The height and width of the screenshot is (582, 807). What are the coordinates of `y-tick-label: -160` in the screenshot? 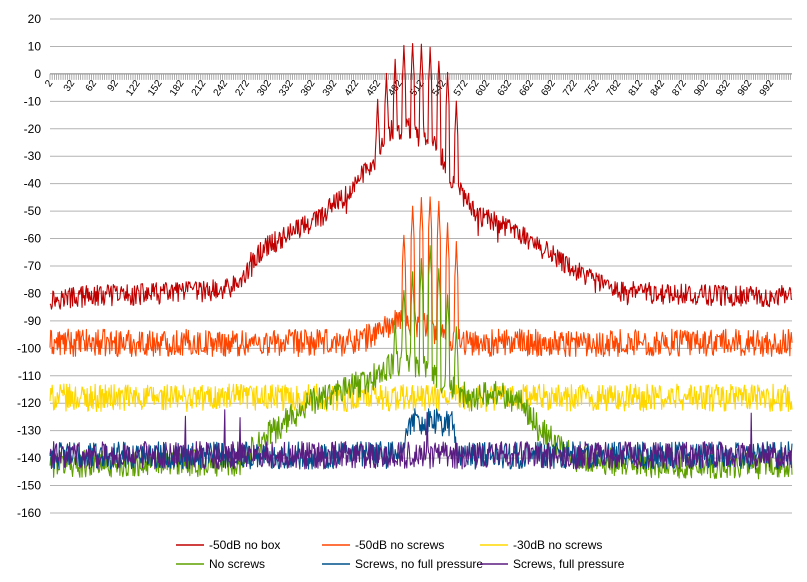 It's located at (29, 513).